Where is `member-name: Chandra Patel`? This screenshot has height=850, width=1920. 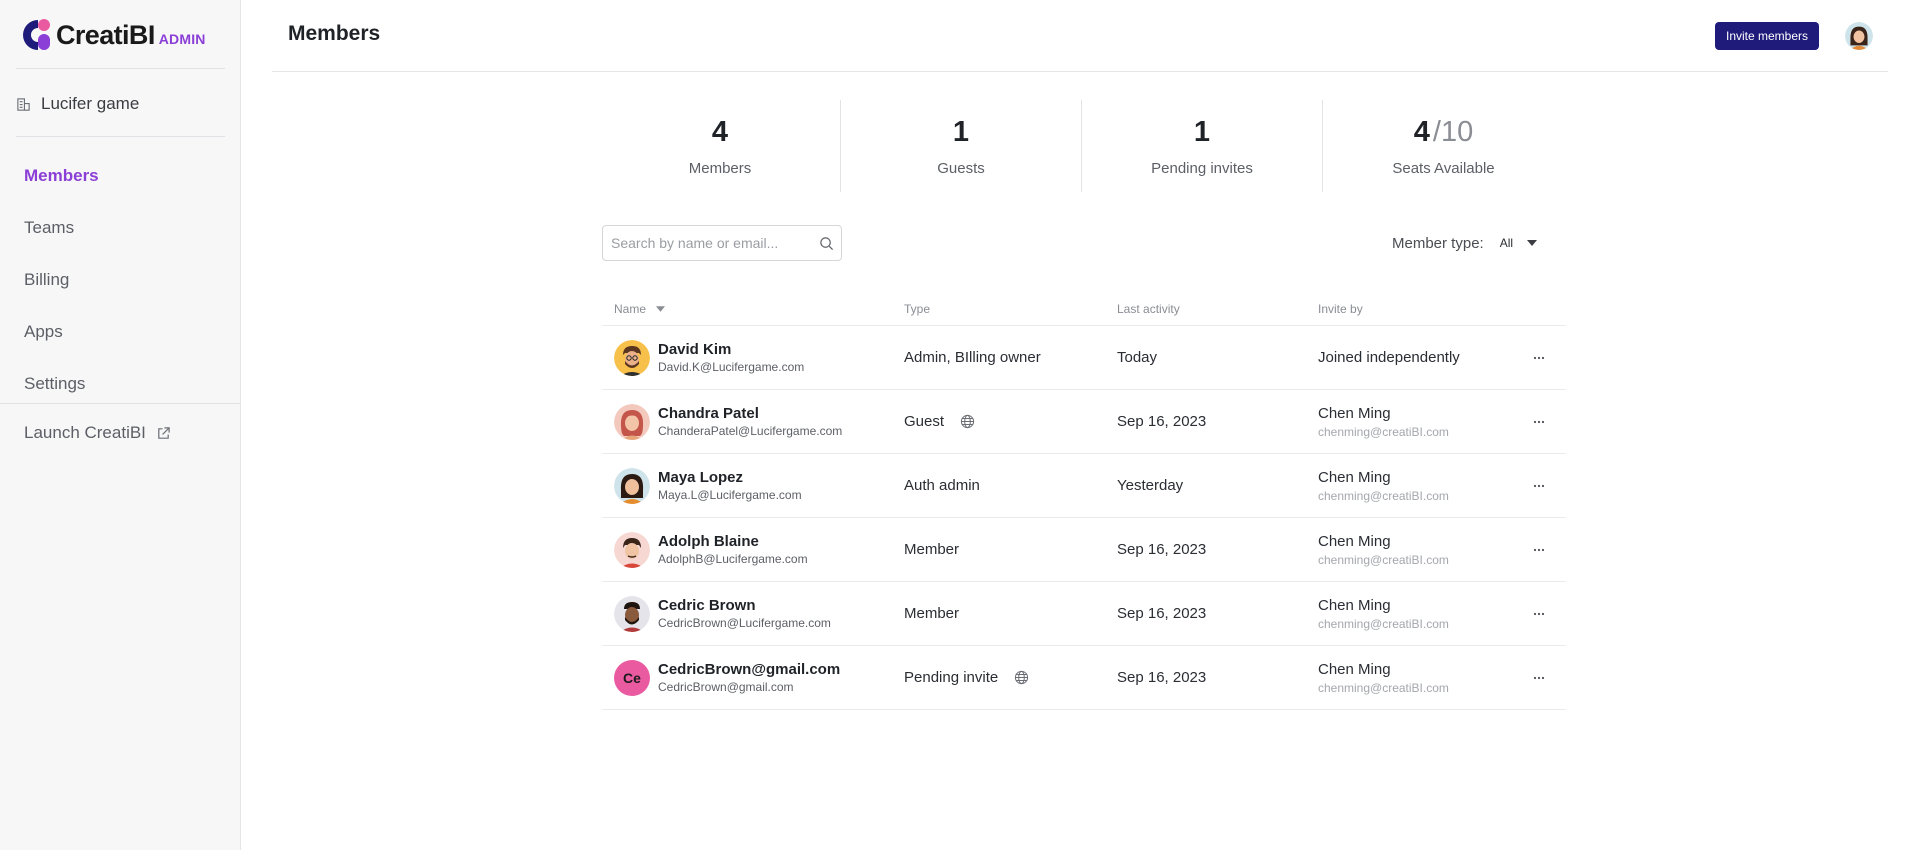 member-name: Chandra Patel is located at coordinates (708, 413).